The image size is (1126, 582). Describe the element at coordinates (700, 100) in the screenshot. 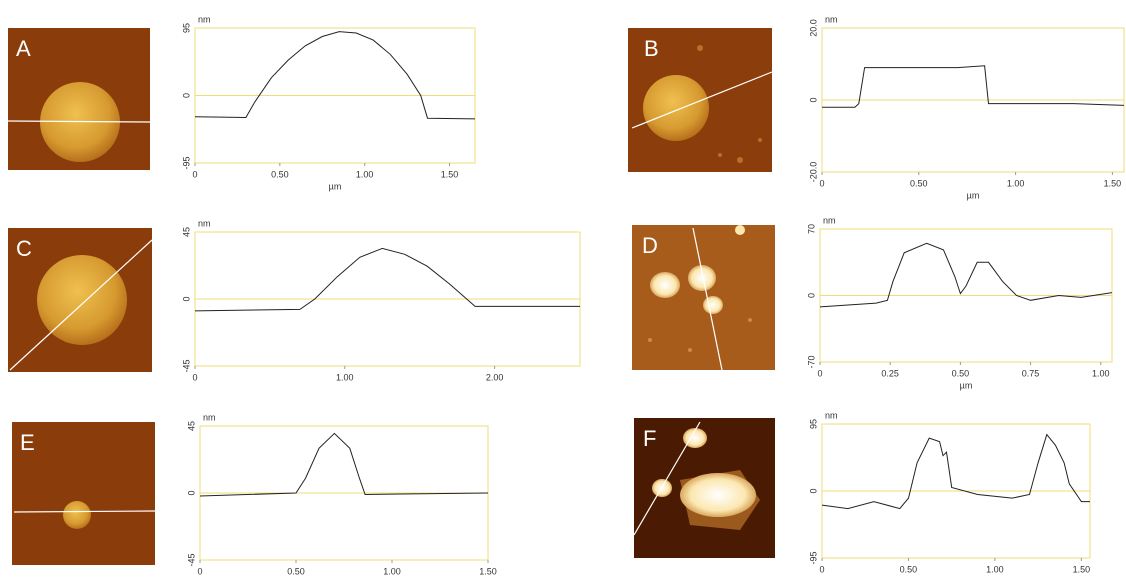

I see `afm-image-b: B` at that location.